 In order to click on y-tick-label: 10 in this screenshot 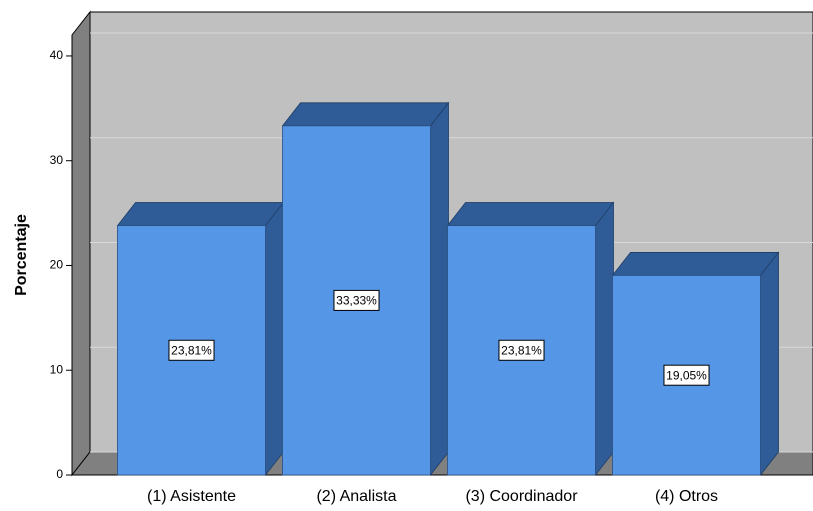, I will do `click(57, 369)`.